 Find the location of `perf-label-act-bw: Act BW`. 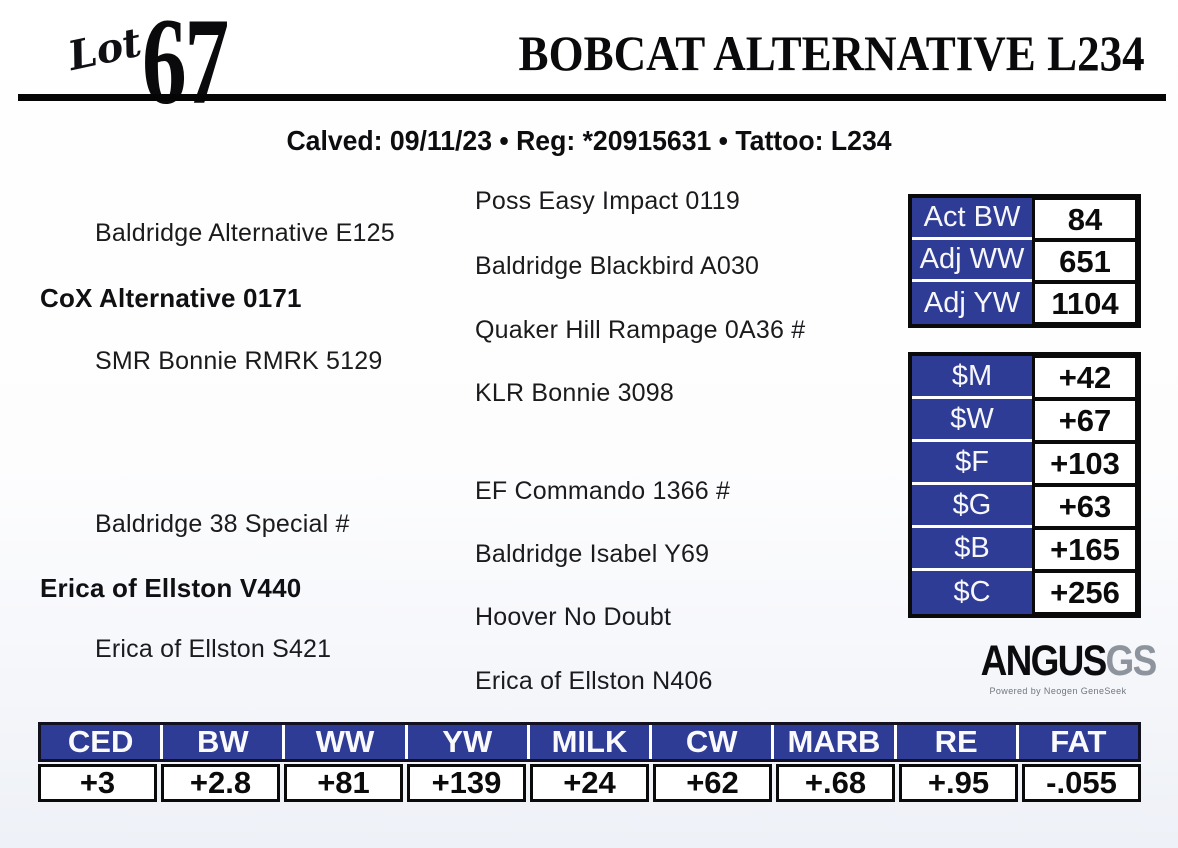

perf-label-act-bw: Act BW is located at coordinates (972, 219).